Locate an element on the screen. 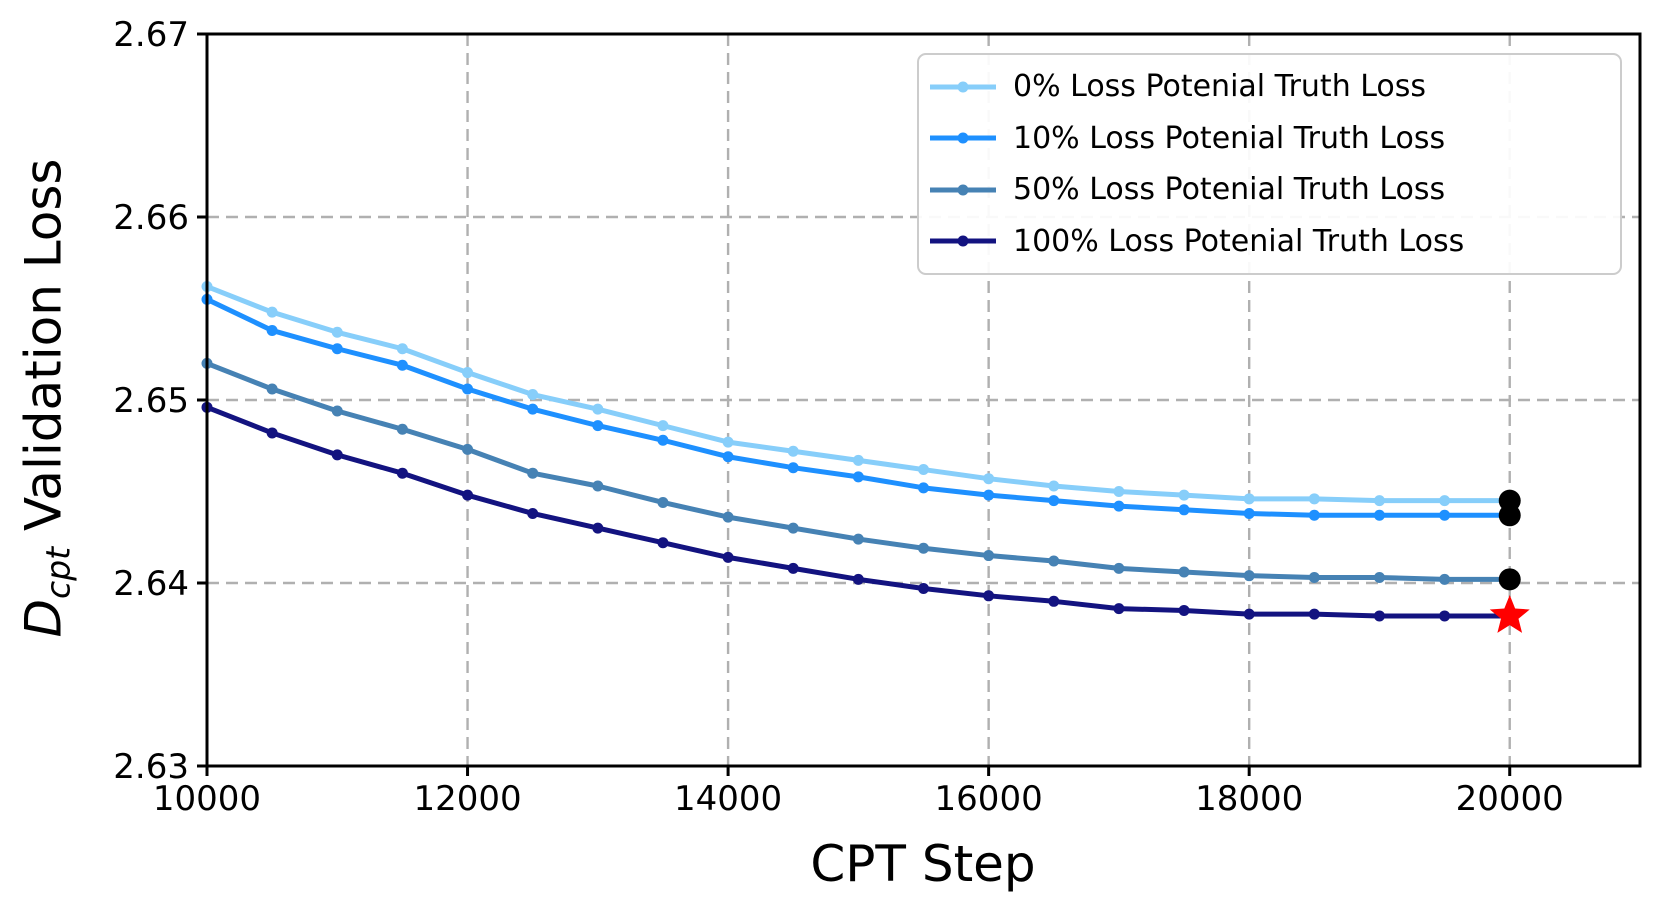 The image size is (1661, 920). y-axis-label: Dcpt Validation Loss is located at coordinates (45, 398).